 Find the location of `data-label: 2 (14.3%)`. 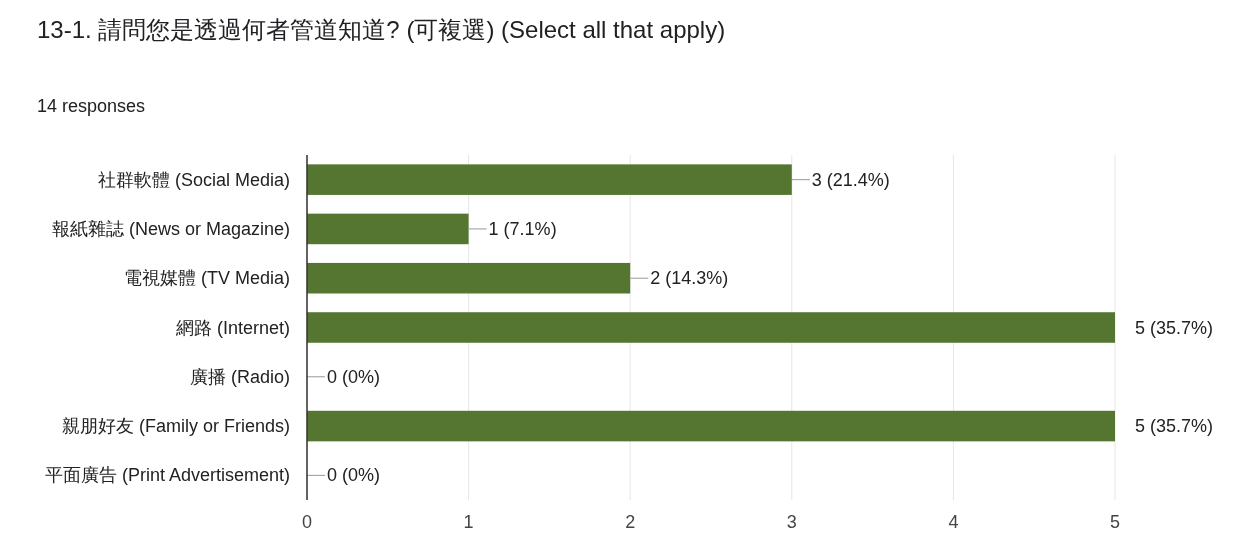

data-label: 2 (14.3%) is located at coordinates (689, 278).